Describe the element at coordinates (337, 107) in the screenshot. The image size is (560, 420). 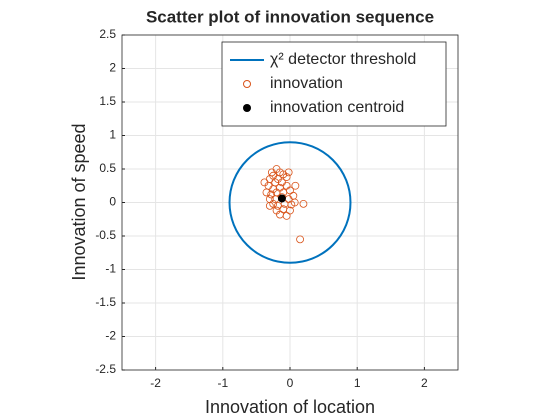
I see `legend-label: innovation centroid` at that location.